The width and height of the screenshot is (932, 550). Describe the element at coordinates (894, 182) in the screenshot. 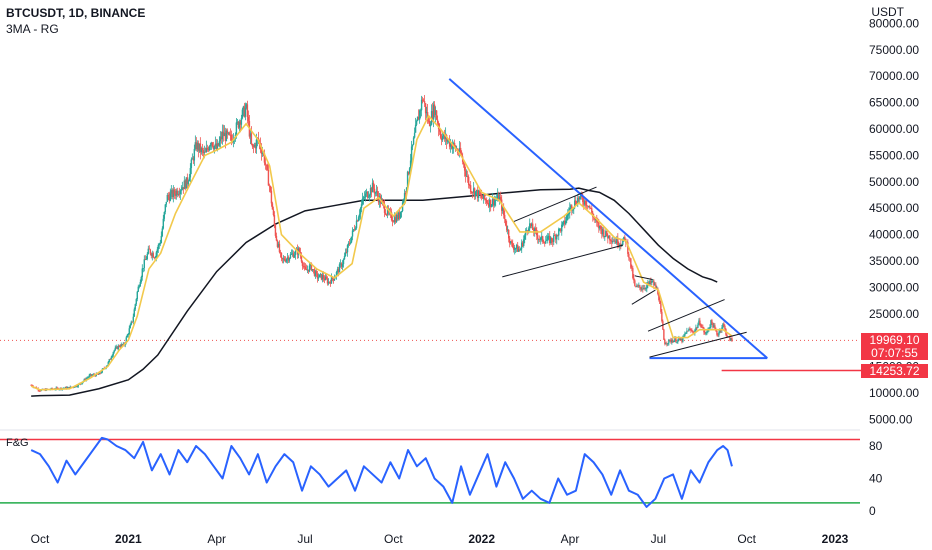

I see `price-tick-label: 50000.00` at that location.